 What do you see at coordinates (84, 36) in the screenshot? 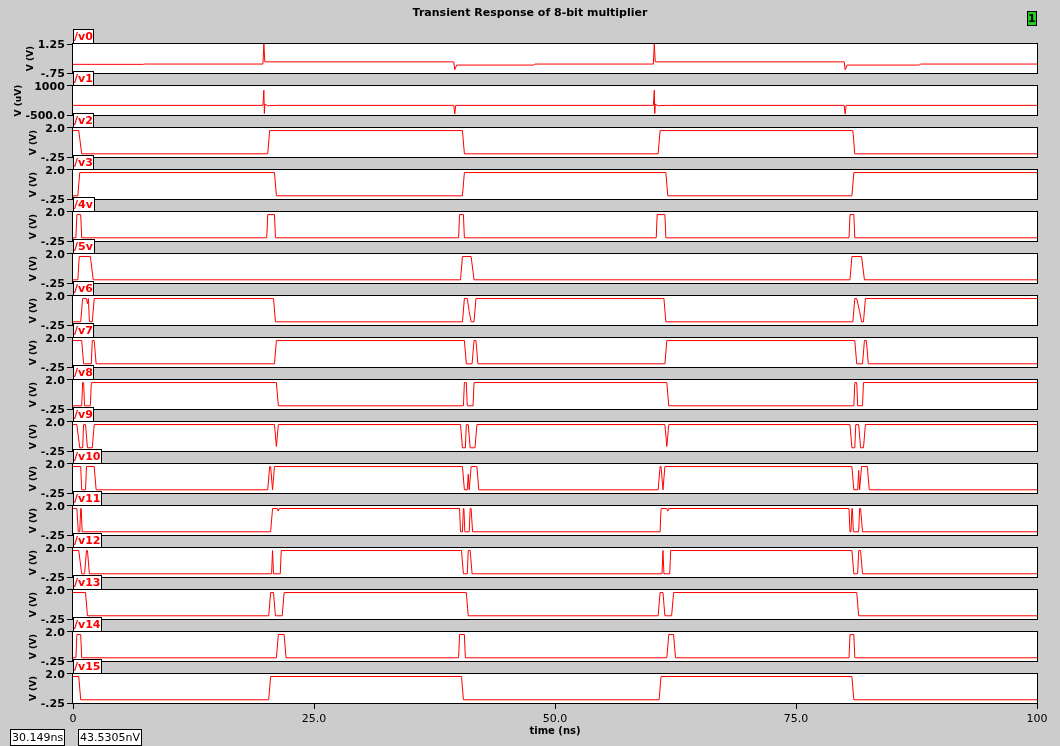
I see `series-label: /v0` at bounding box center [84, 36].